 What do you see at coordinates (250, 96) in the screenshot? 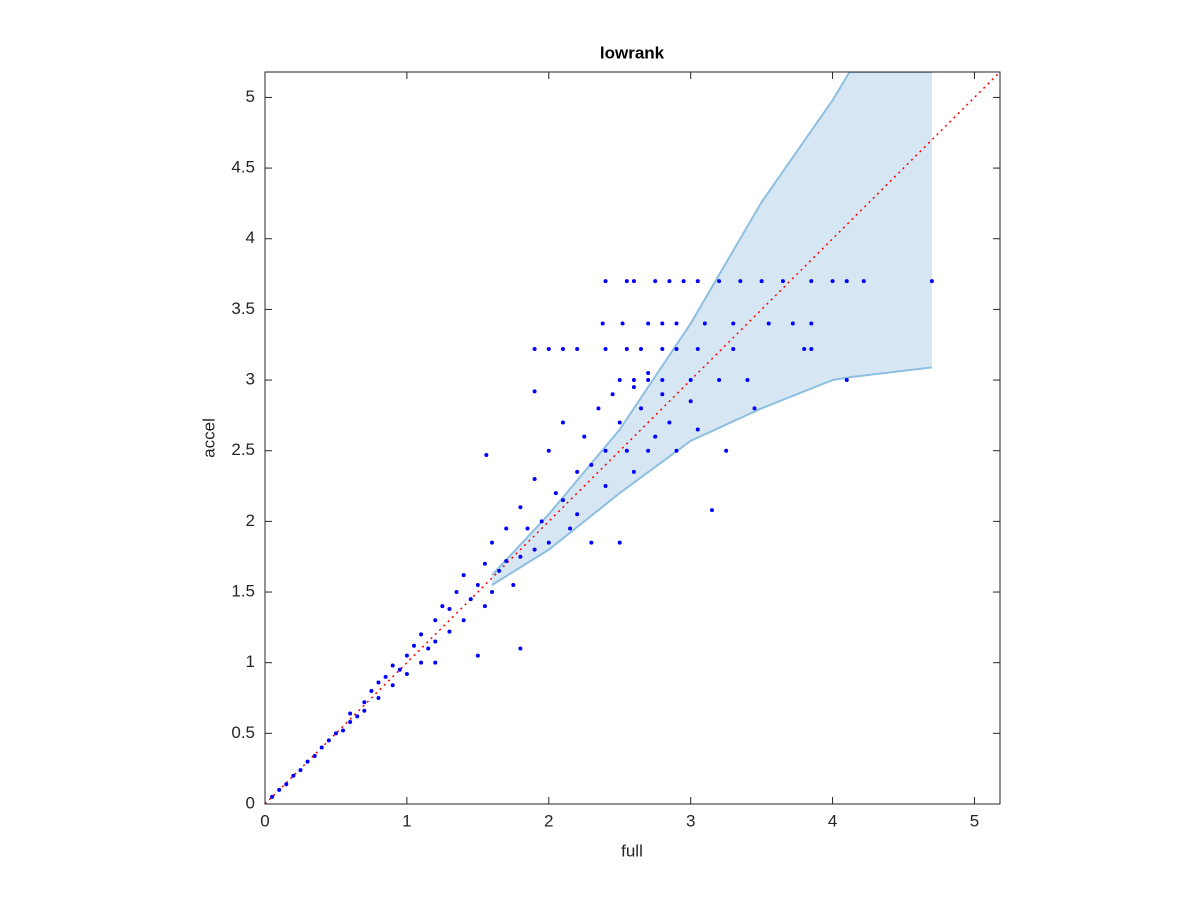
I see `y-tick-label: 5` at bounding box center [250, 96].